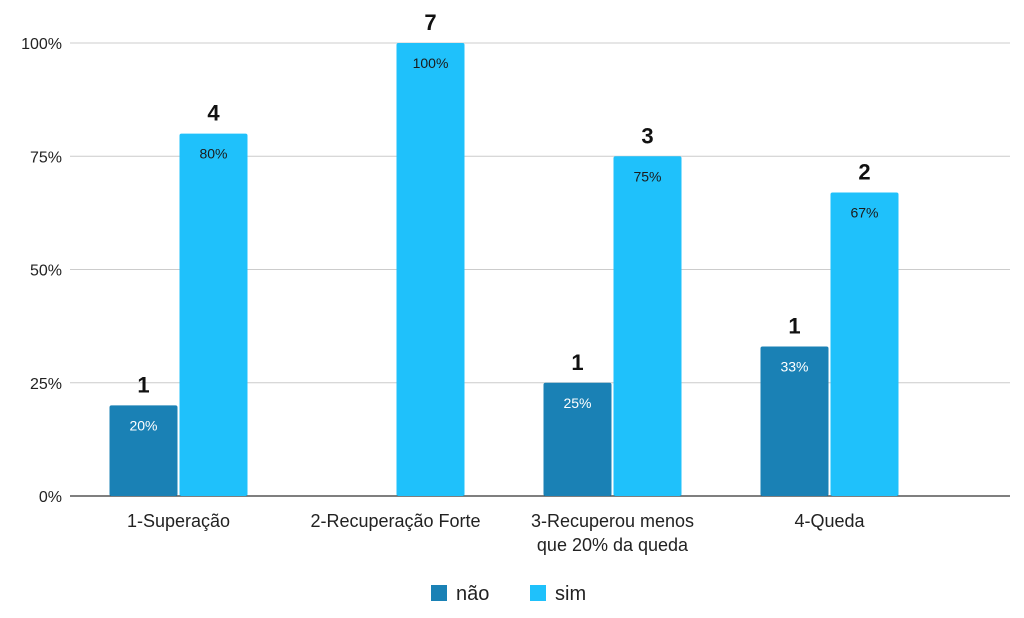 Image resolution: width=1024 pixels, height=618 pixels. Describe the element at coordinates (864, 171) in the screenshot. I see `bar-count-label: 2` at that location.